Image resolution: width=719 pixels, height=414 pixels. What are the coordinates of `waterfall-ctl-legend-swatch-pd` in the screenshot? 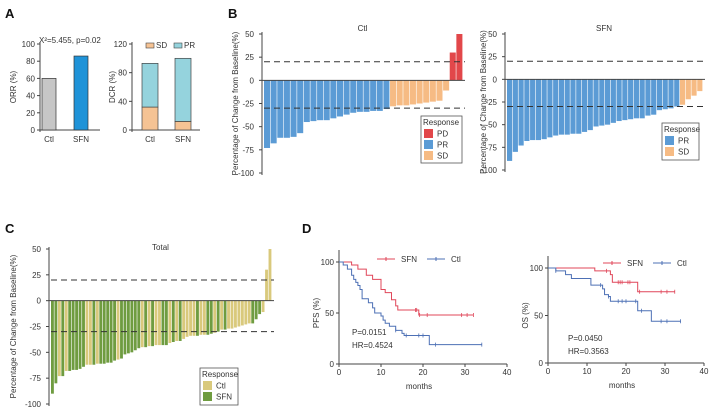 It's located at (428, 133).